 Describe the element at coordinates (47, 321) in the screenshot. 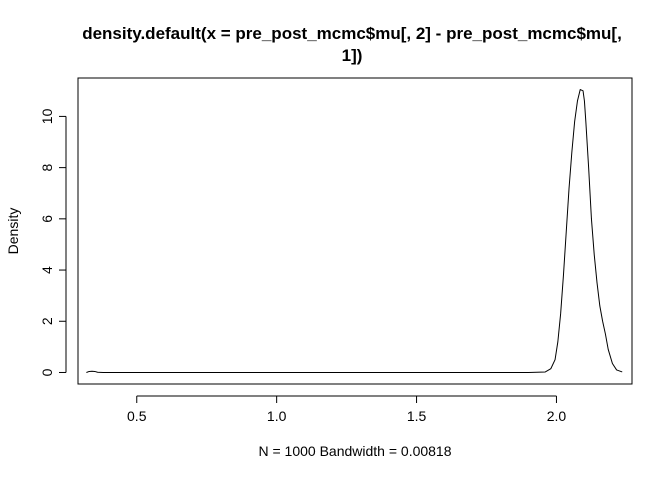

I see `y-tick-label: 2` at that location.